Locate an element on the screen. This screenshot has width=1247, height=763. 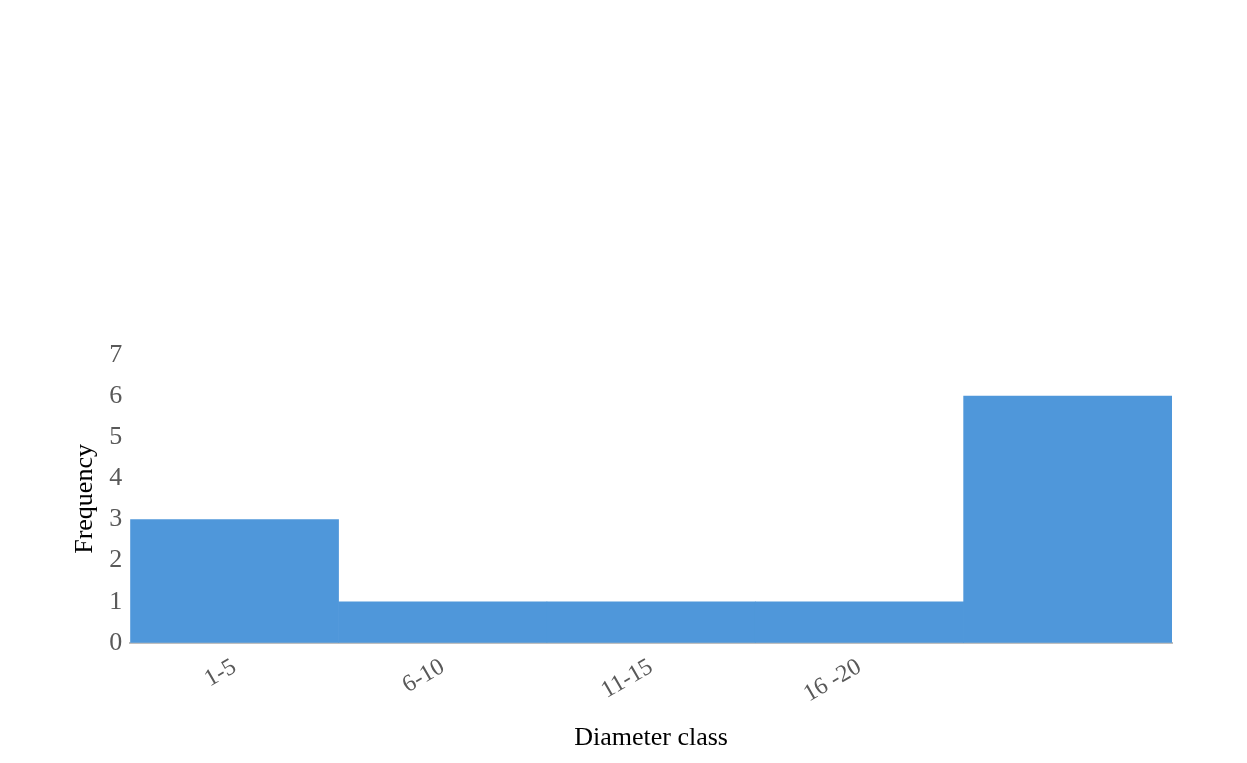
x-tick-label: 1-5 is located at coordinates (220, 672).